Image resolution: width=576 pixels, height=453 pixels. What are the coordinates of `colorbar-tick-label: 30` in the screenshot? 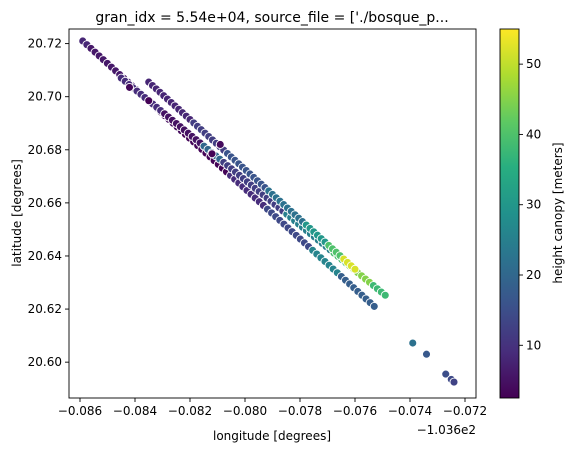 It's located at (533, 205).